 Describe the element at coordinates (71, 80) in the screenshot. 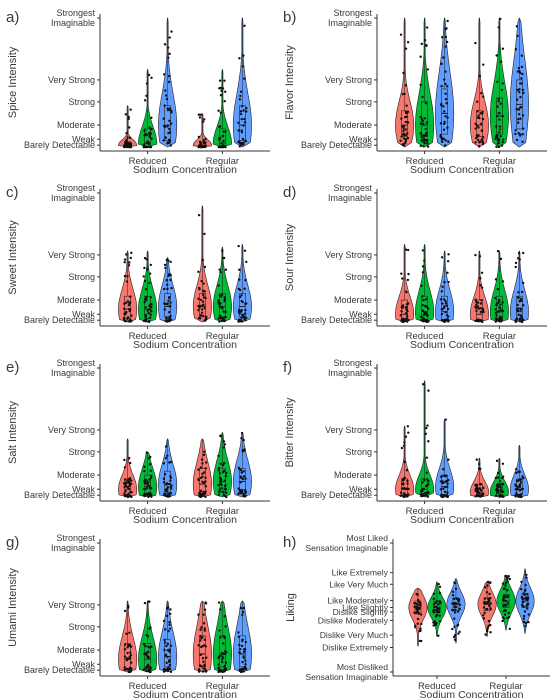

I see `y-tick-label: Very Strong` at that location.